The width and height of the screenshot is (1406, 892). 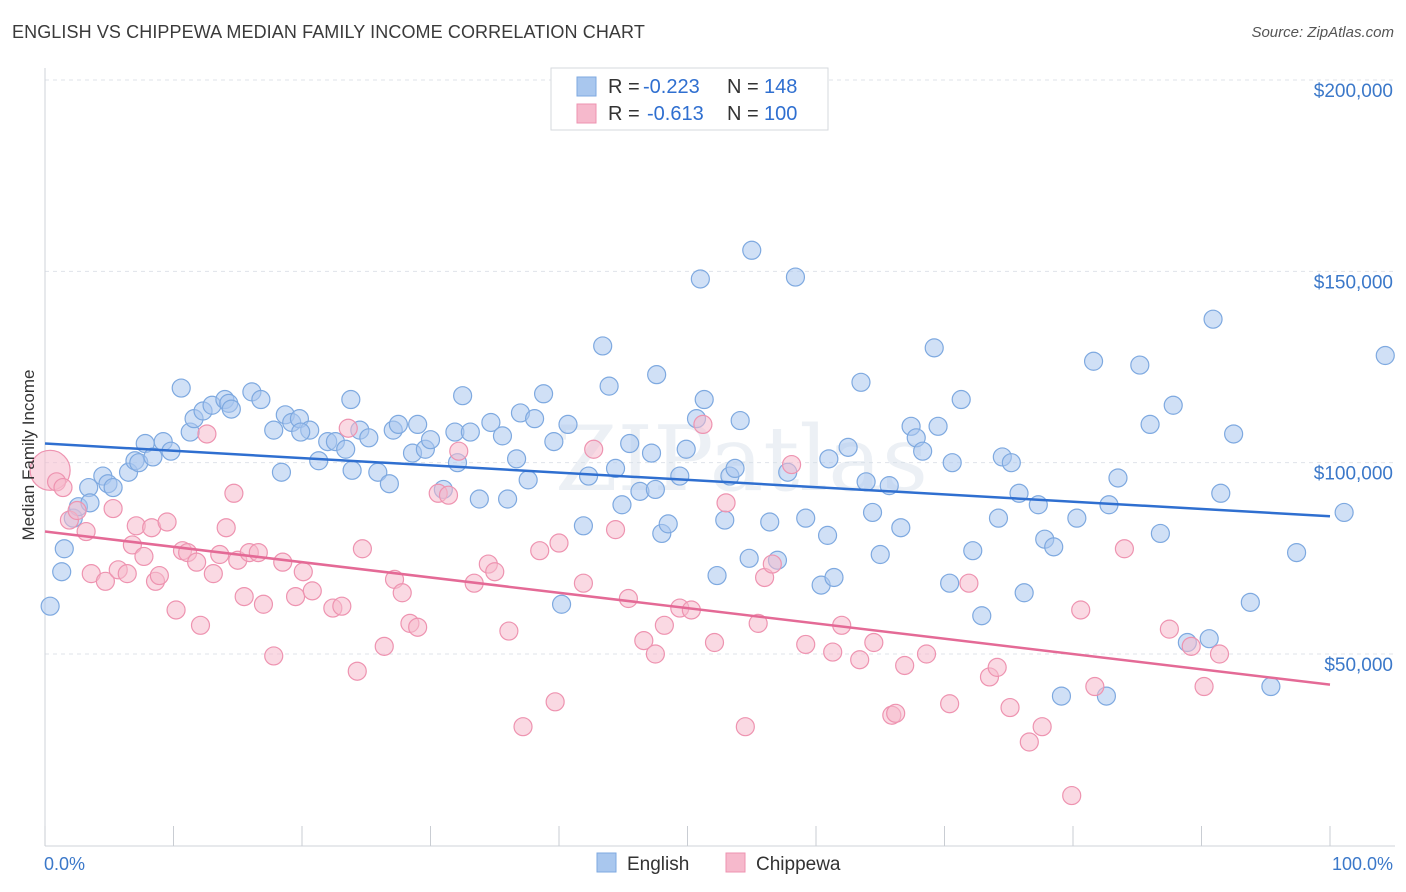 I want to click on y-tick-label: $150,000, so click(x=1353, y=282).